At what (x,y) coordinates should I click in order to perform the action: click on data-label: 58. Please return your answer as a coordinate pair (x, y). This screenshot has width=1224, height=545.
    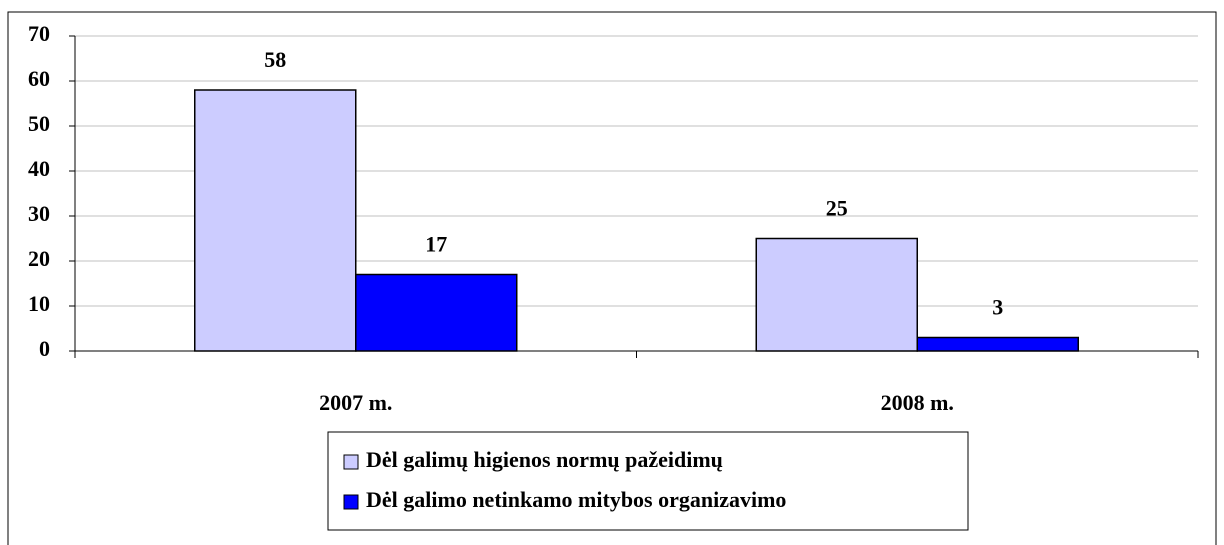
    Looking at the image, I should click on (275, 59).